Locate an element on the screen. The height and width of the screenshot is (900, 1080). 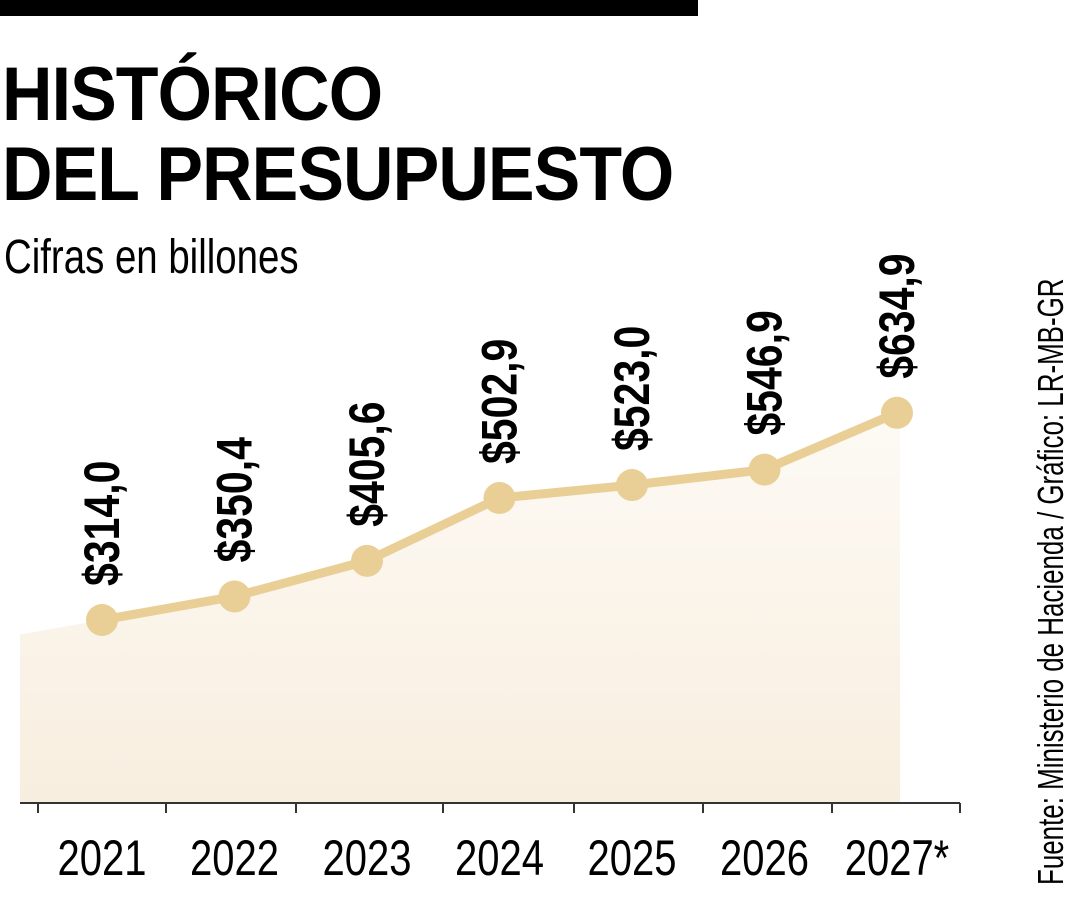
x-tick-label: 2025 is located at coordinates (632, 858).